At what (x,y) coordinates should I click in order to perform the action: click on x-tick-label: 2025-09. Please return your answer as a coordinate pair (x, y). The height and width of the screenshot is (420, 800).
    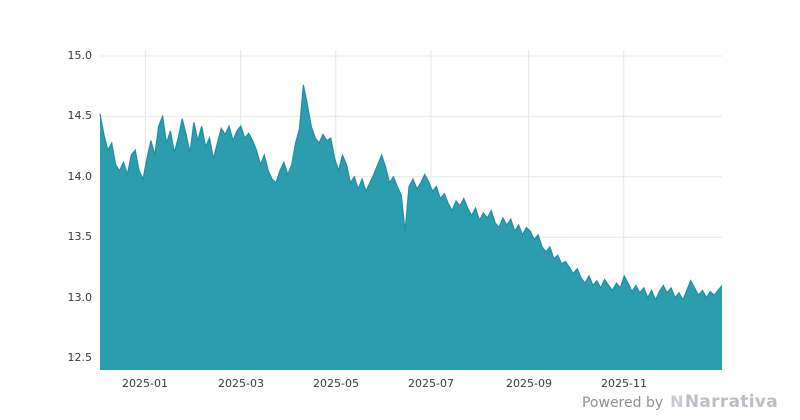
    Looking at the image, I should click on (529, 383).